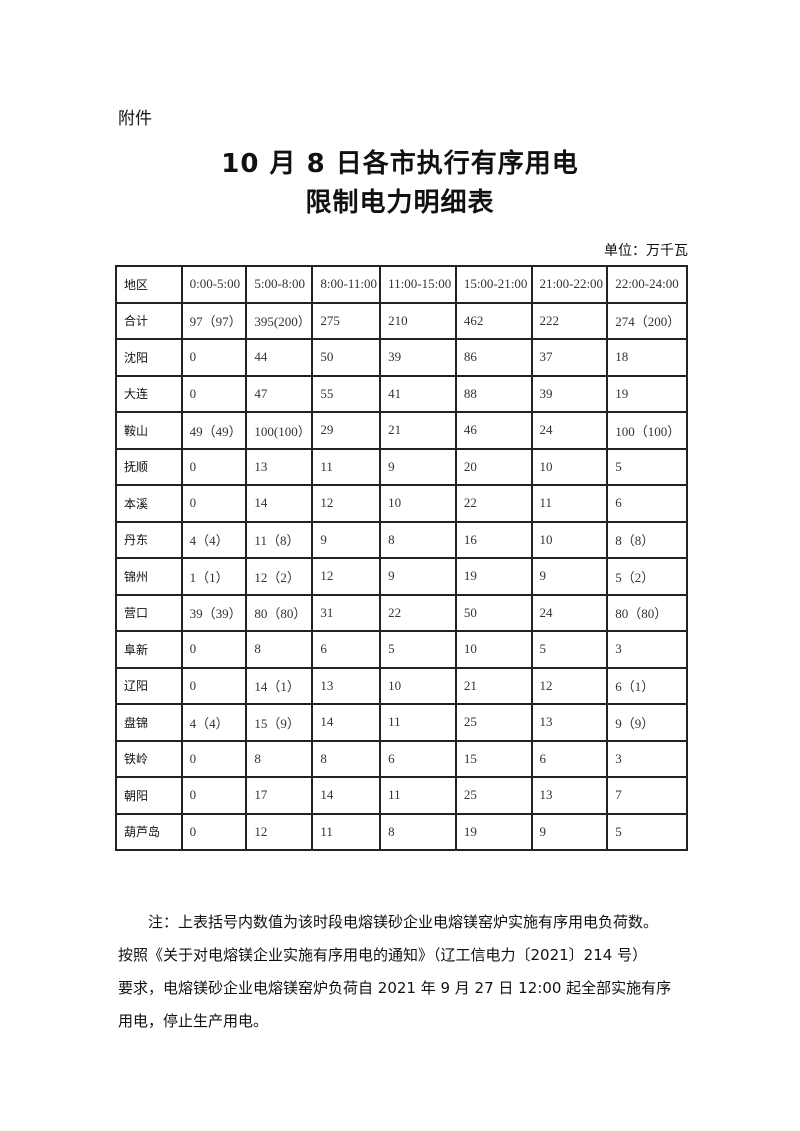  Describe the element at coordinates (279, 393) in the screenshot. I see `value-cell: 47` at that location.